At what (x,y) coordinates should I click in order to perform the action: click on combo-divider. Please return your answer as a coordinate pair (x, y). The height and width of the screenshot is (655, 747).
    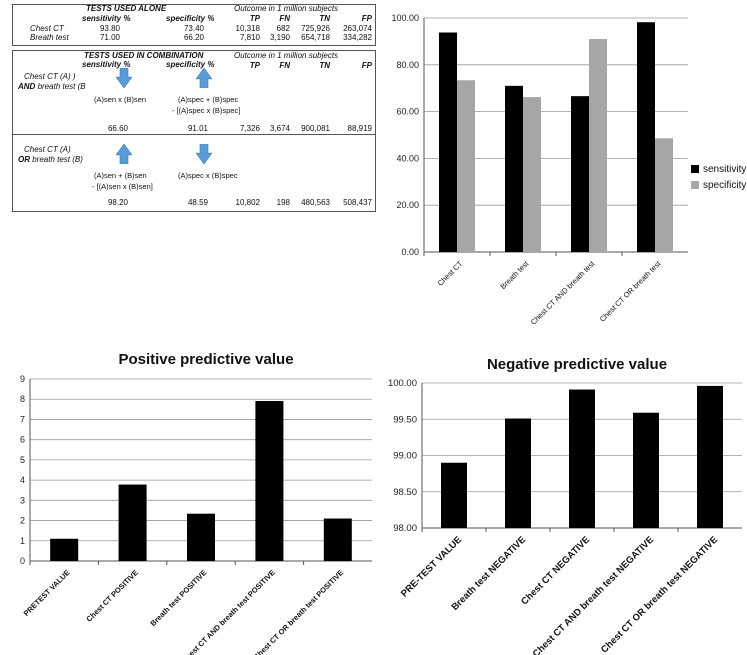
    Looking at the image, I should click on (194, 134).